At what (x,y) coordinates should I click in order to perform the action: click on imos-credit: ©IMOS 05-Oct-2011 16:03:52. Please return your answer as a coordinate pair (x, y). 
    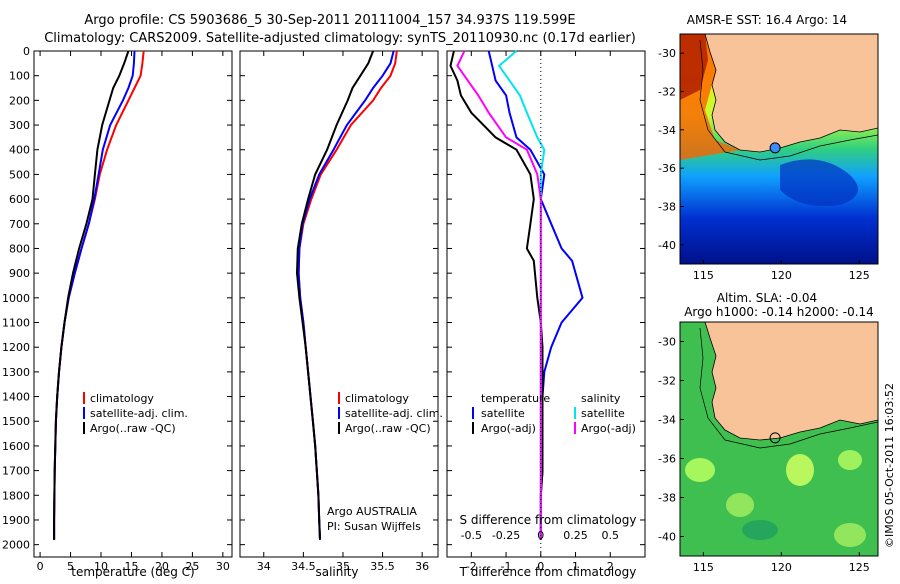
    Looking at the image, I should click on (889, 465).